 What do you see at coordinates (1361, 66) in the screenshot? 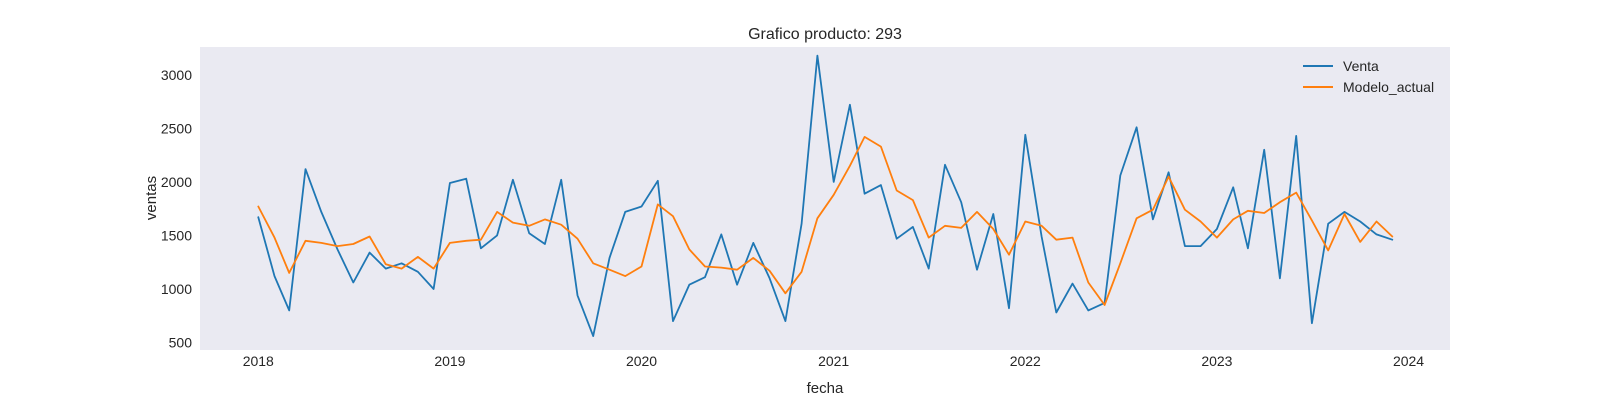
I see `legend-label: Venta` at bounding box center [1361, 66].